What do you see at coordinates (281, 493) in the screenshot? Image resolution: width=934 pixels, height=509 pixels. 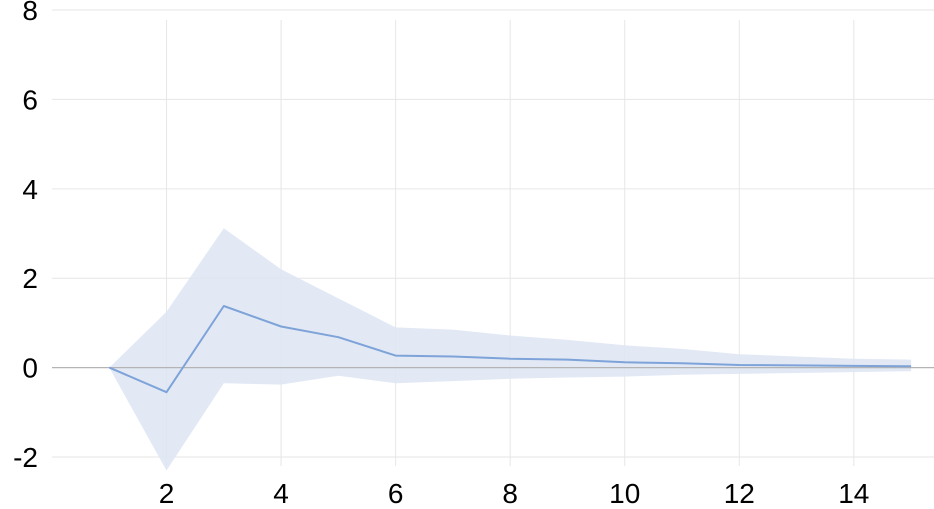 I see `x-tick-label: 4` at bounding box center [281, 493].